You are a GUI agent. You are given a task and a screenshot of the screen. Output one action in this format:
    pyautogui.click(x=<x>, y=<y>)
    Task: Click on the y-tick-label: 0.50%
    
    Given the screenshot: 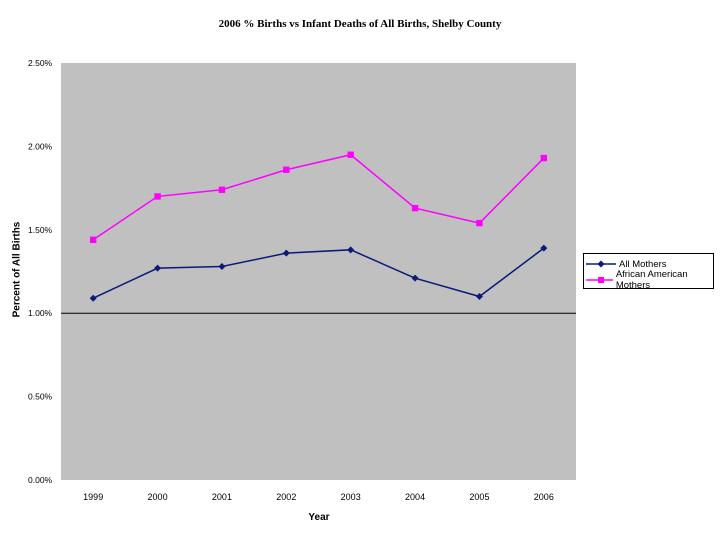 What is the action you would take?
    pyautogui.click(x=40, y=397)
    